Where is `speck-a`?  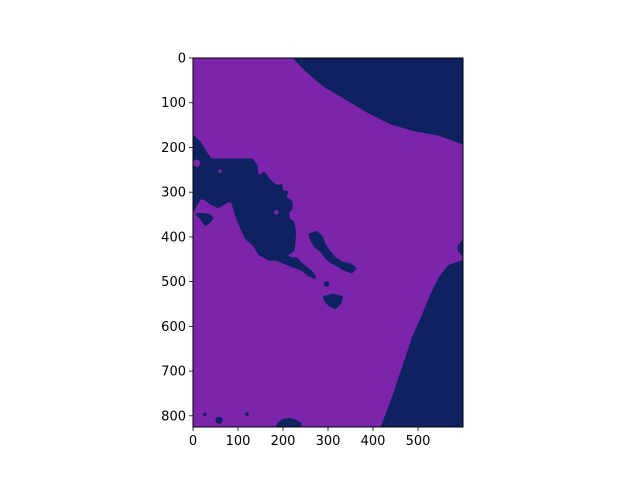 speck-a is located at coordinates (326, 284).